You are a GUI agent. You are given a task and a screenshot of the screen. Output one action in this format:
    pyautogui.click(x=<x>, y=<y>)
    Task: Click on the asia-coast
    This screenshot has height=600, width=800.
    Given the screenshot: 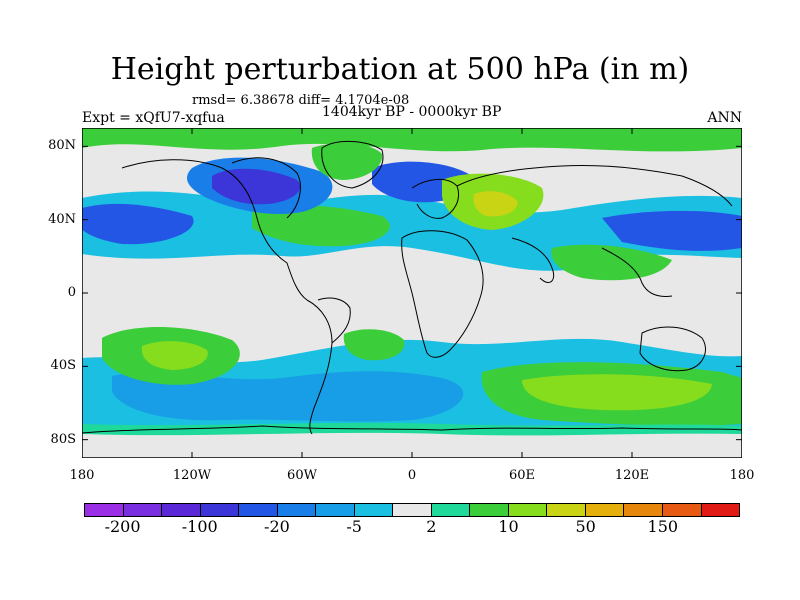 What is the action you would take?
    pyautogui.click(x=594, y=185)
    